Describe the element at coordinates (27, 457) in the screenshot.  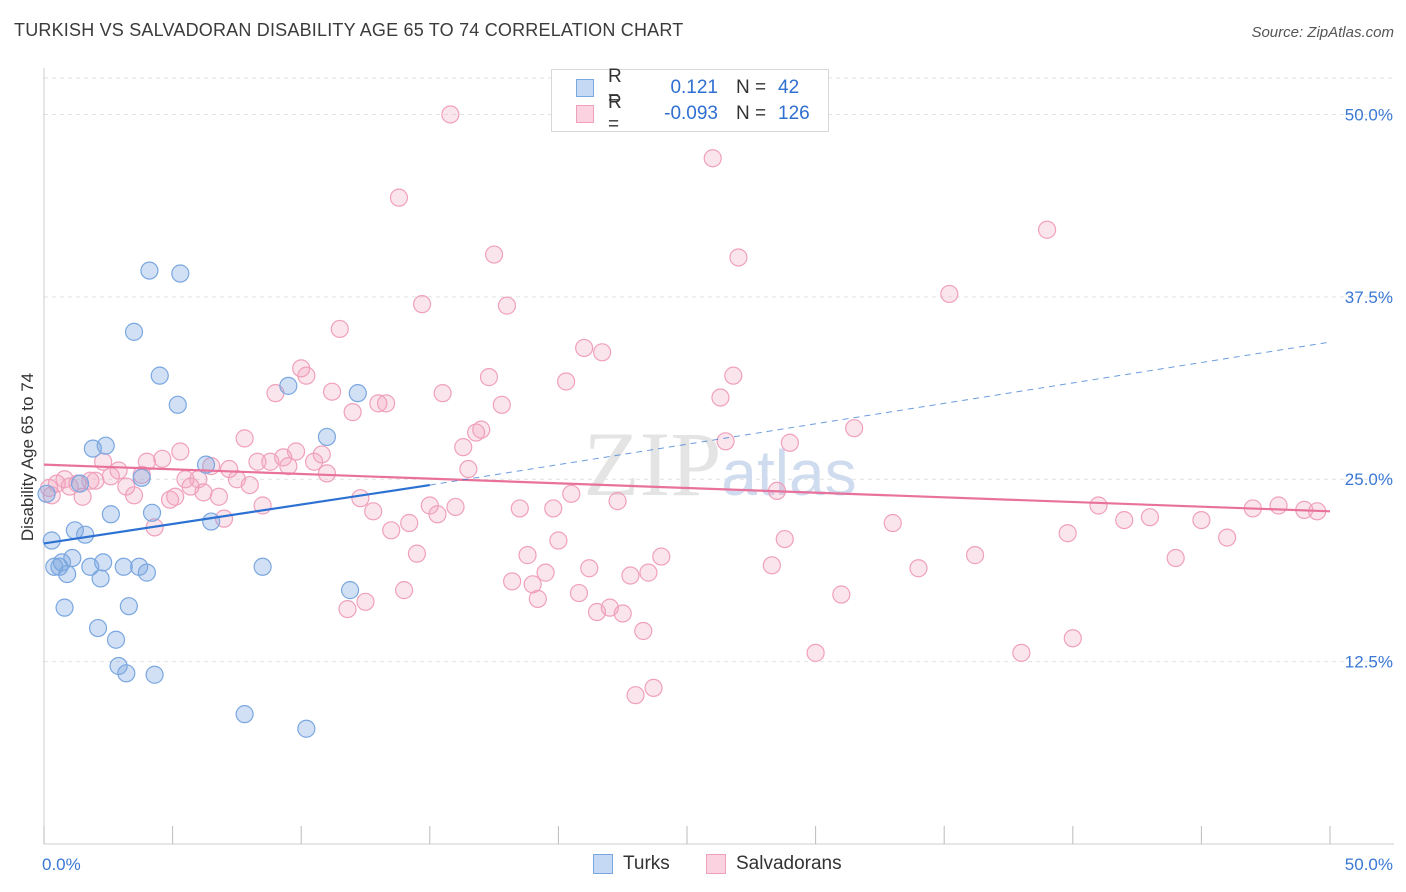
I see `y-axis-label: Disability Age 65 to 74` at that location.